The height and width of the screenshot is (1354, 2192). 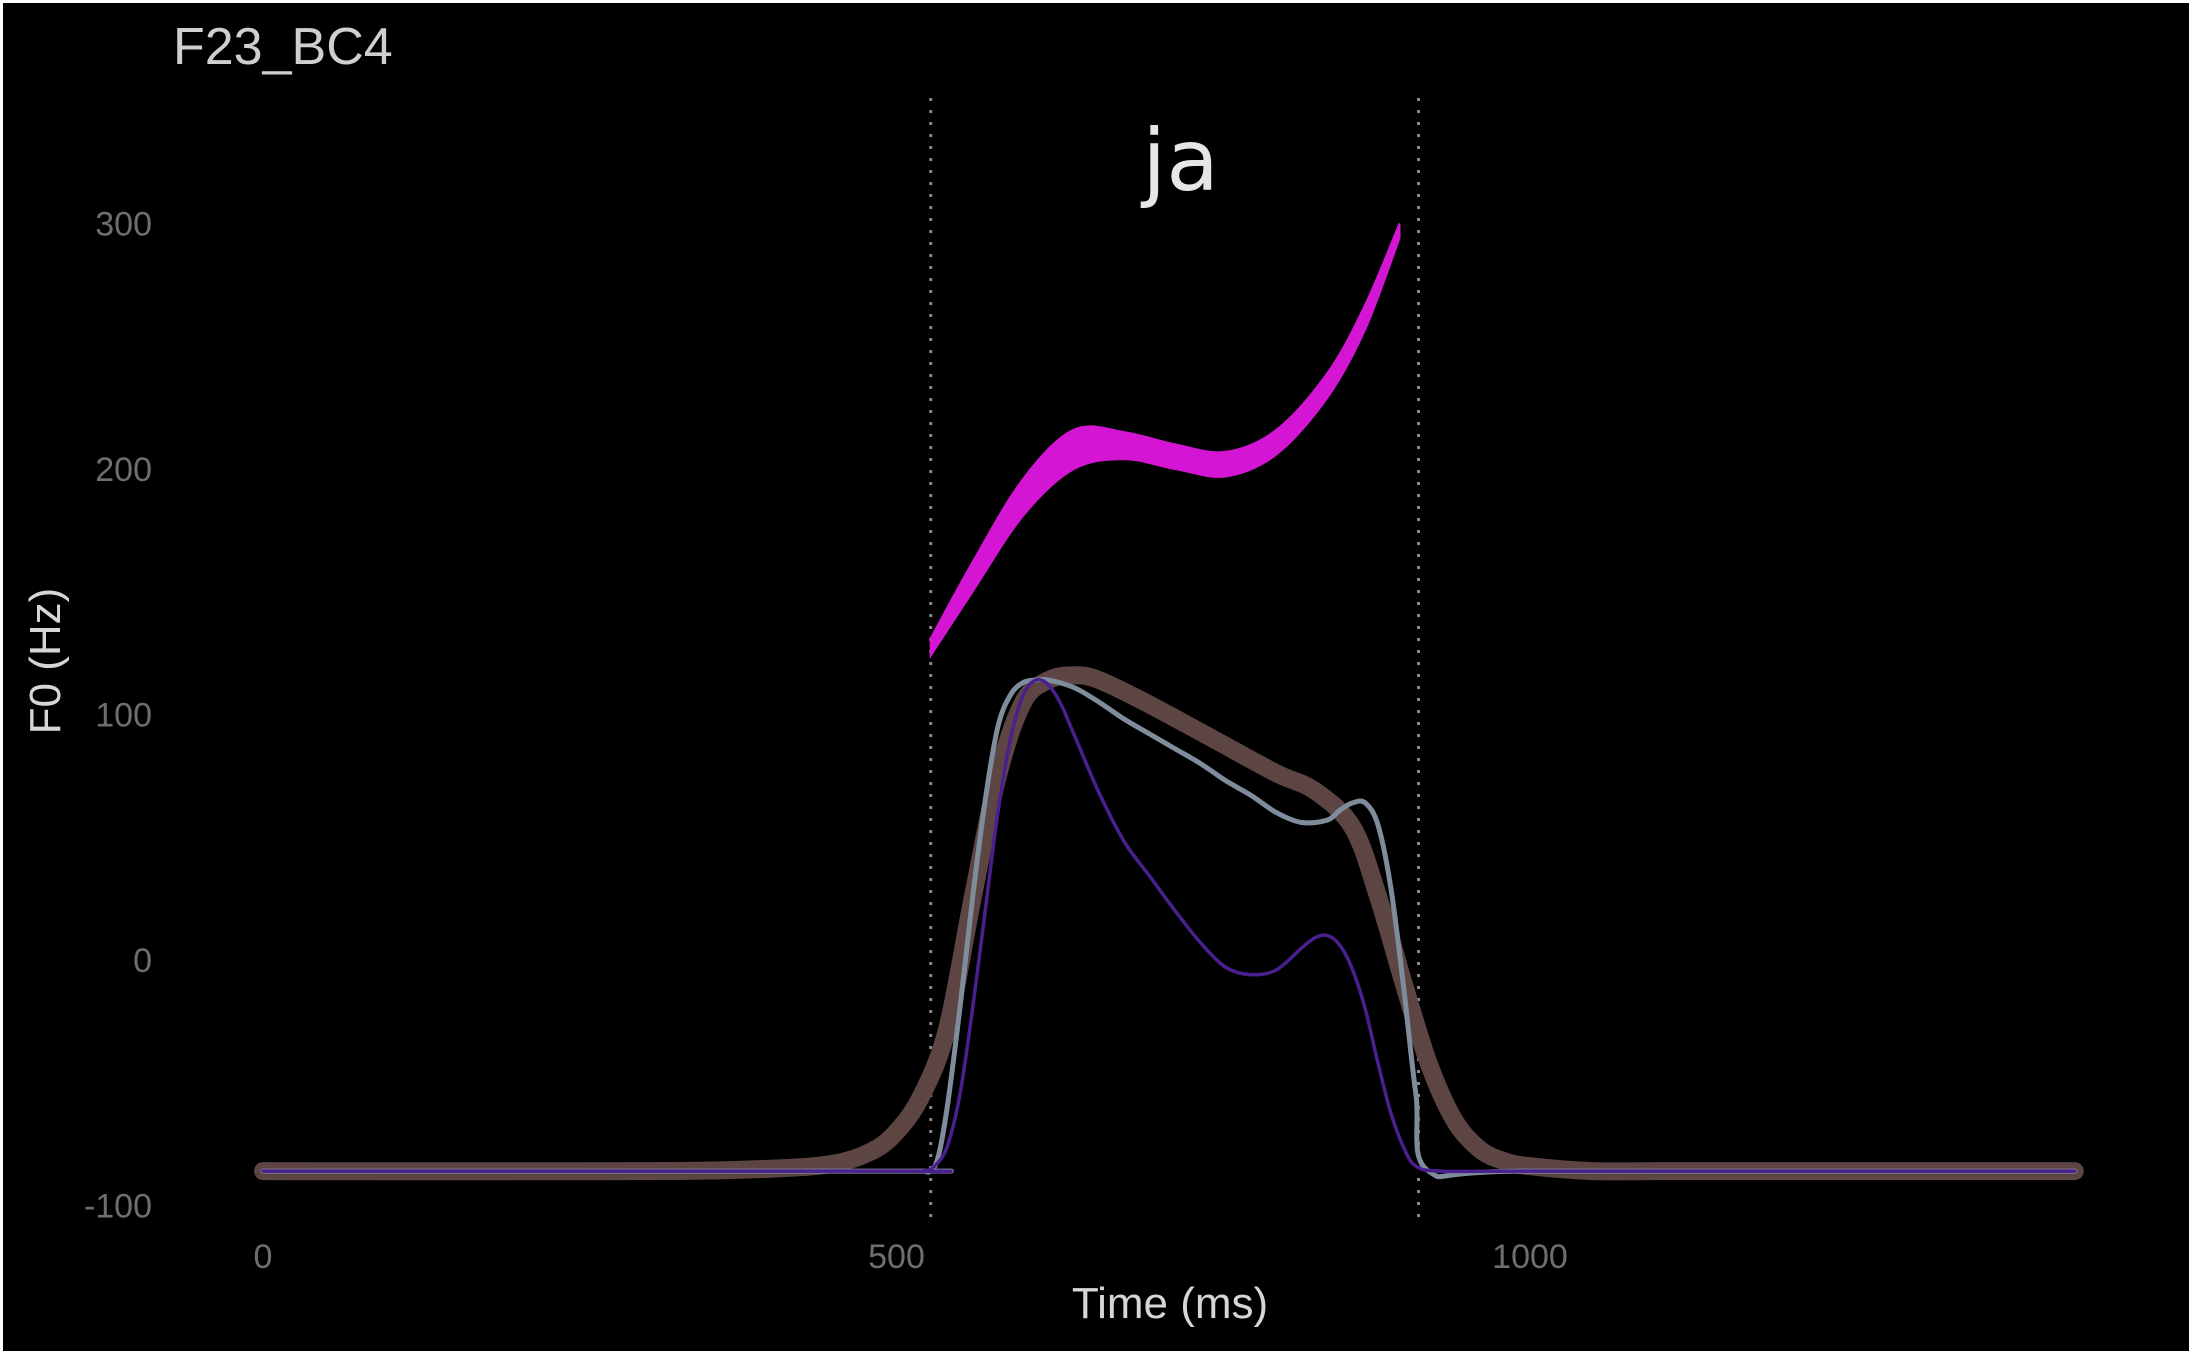 I want to click on x-tick-labels: 0 500 1000, so click(x=911, y=1257).